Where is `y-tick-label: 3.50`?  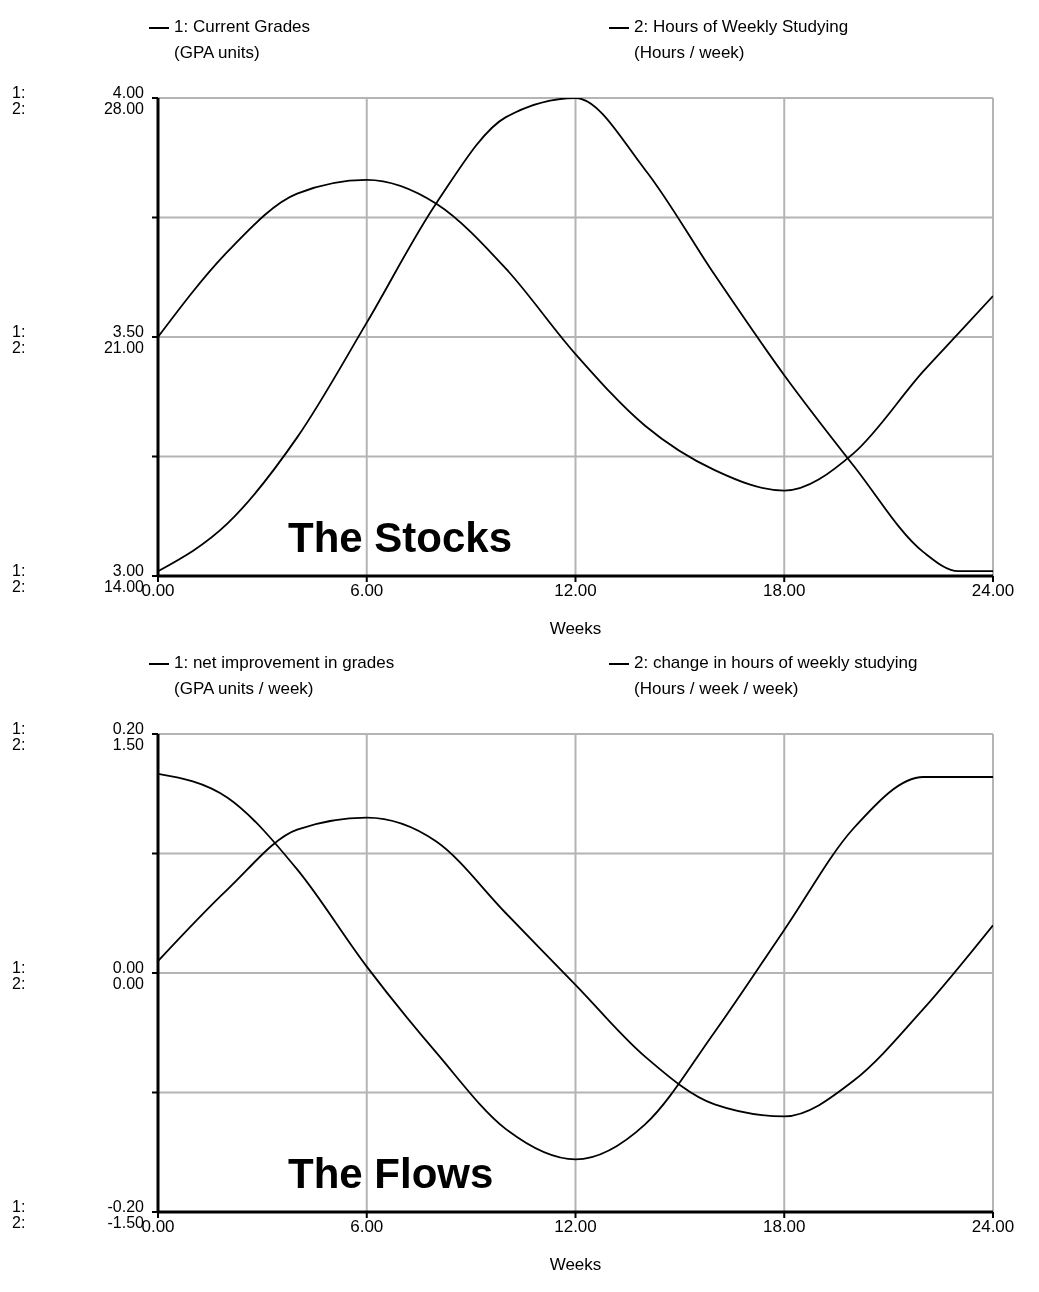 y-tick-label: 3.50 is located at coordinates (128, 331).